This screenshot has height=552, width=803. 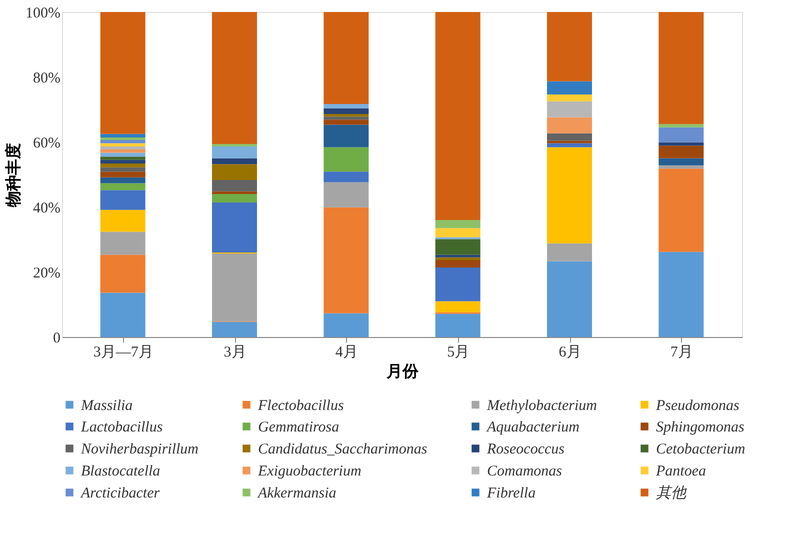 I want to click on legend-label: Methylobacterium, so click(x=542, y=406).